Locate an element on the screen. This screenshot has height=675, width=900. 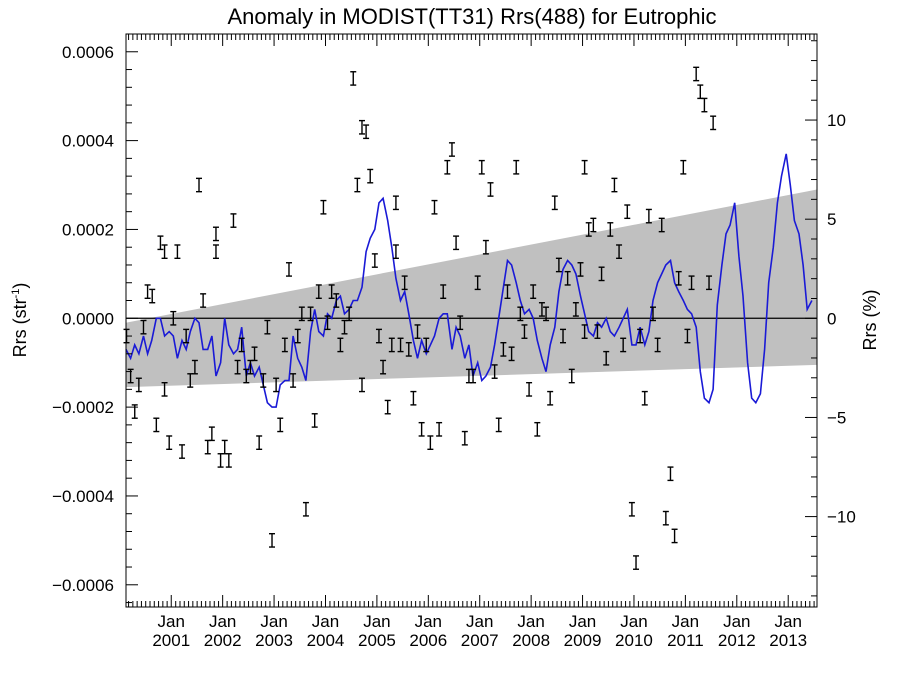
y-tick-label: −0.0002 is located at coordinates (83, 407).